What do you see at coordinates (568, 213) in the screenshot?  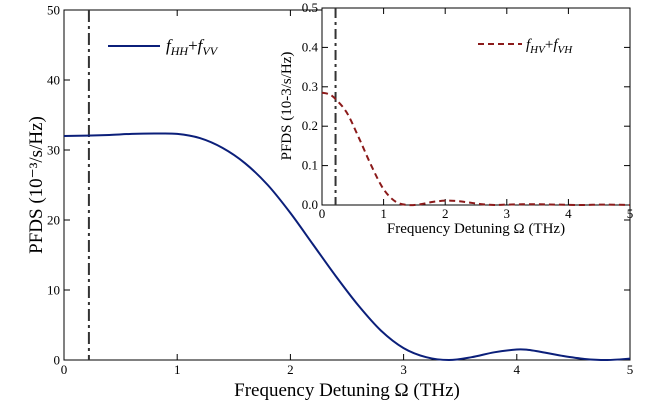 I see `inset-x-tick-label: 4` at bounding box center [568, 213].